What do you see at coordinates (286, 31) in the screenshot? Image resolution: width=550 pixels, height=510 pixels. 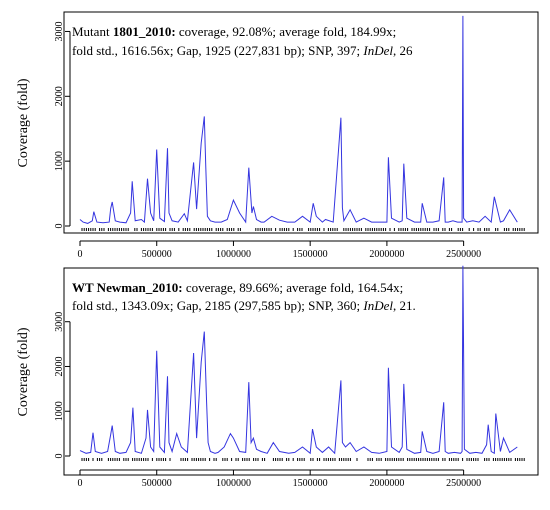 I see `annotation-segment: coverage, 92.08%; average fold, 184.99x;` at bounding box center [286, 31].